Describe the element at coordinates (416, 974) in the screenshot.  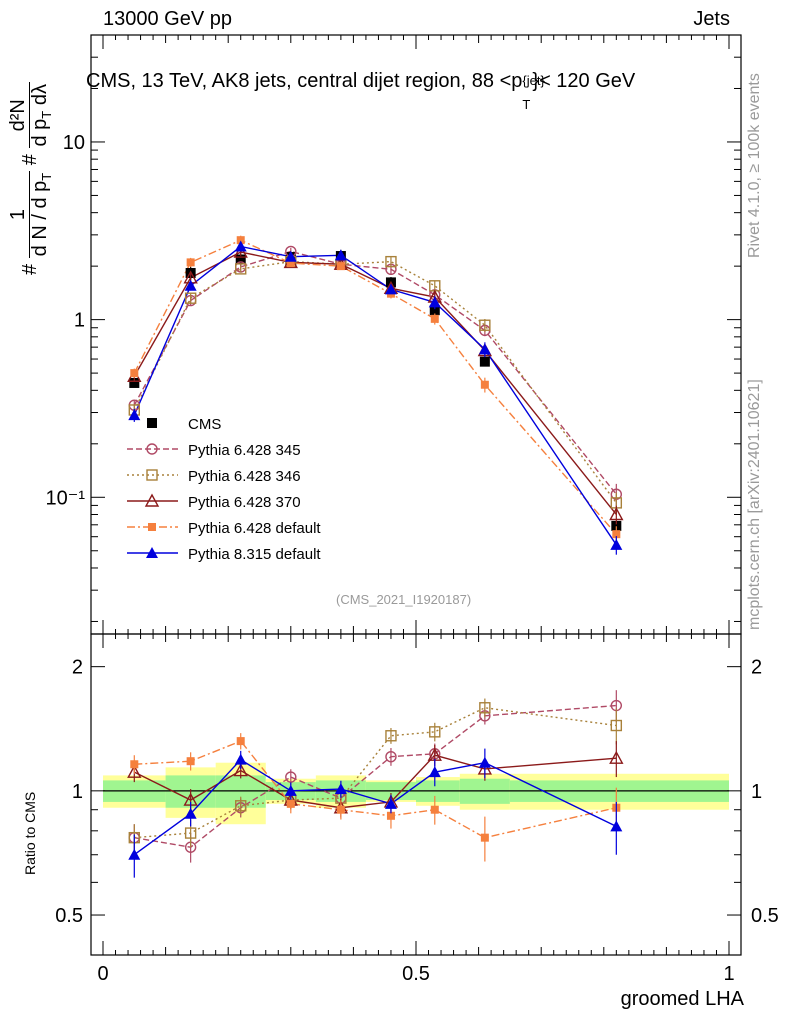
I see `x-tick-label: 0.5` at that location.